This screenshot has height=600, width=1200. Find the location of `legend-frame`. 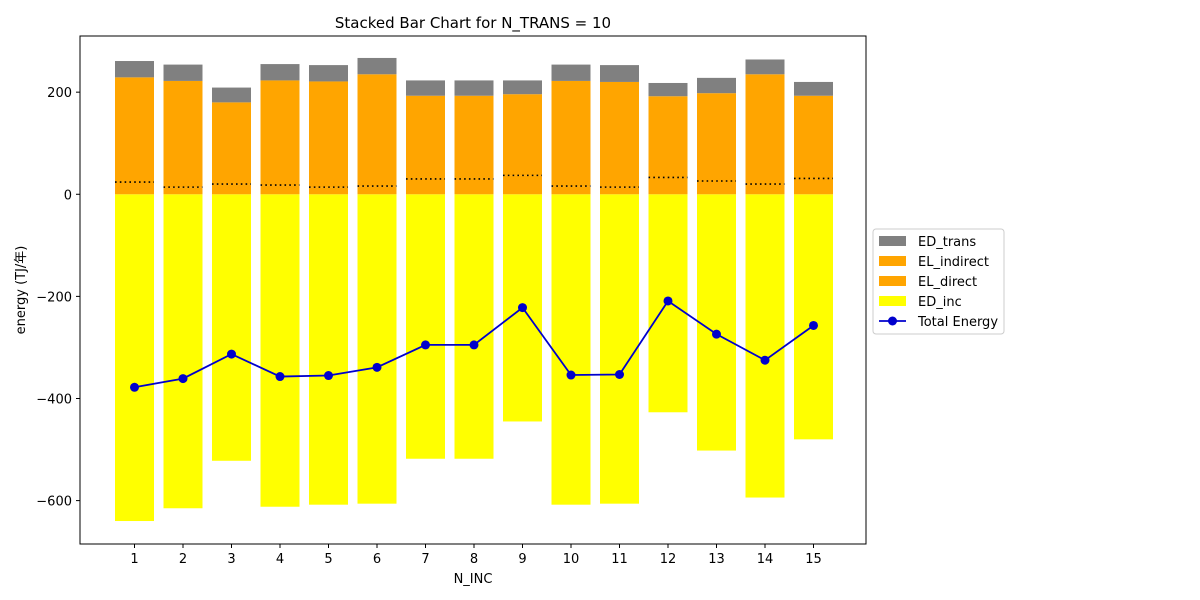

legend-frame is located at coordinates (938, 281).